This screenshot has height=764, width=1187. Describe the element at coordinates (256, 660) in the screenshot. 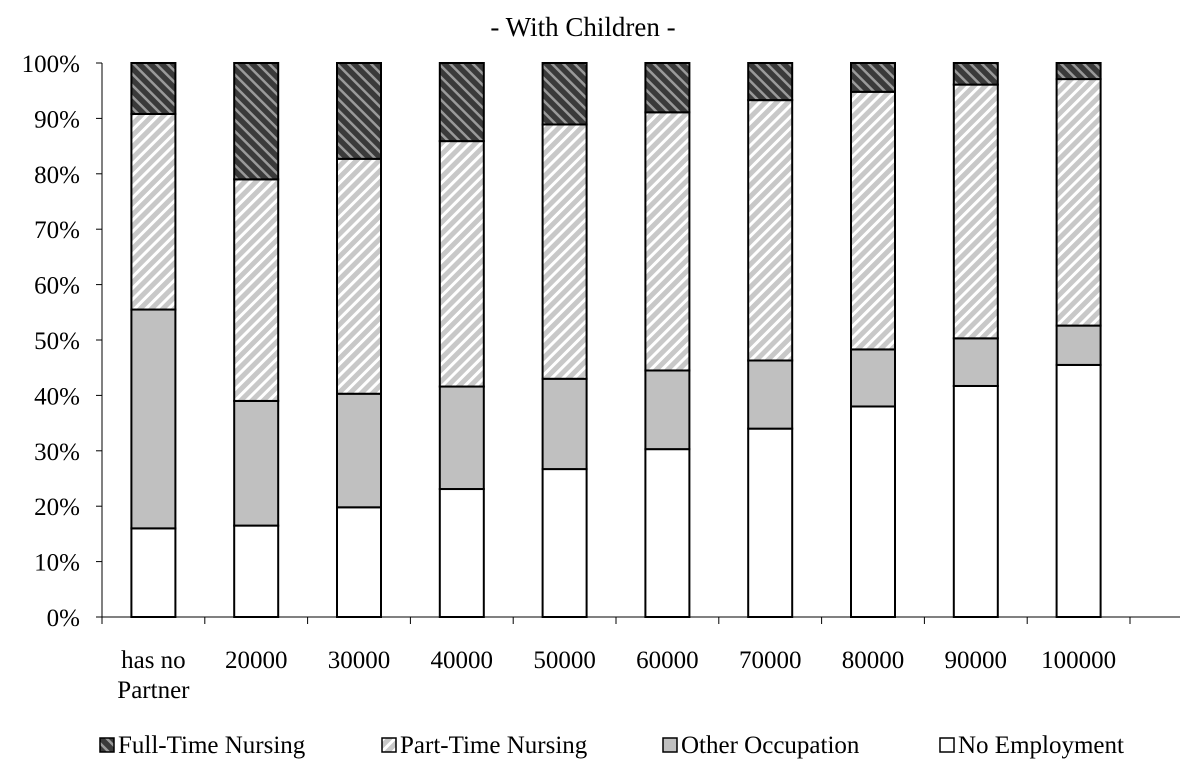

I see `x-tick-label: 20000` at that location.